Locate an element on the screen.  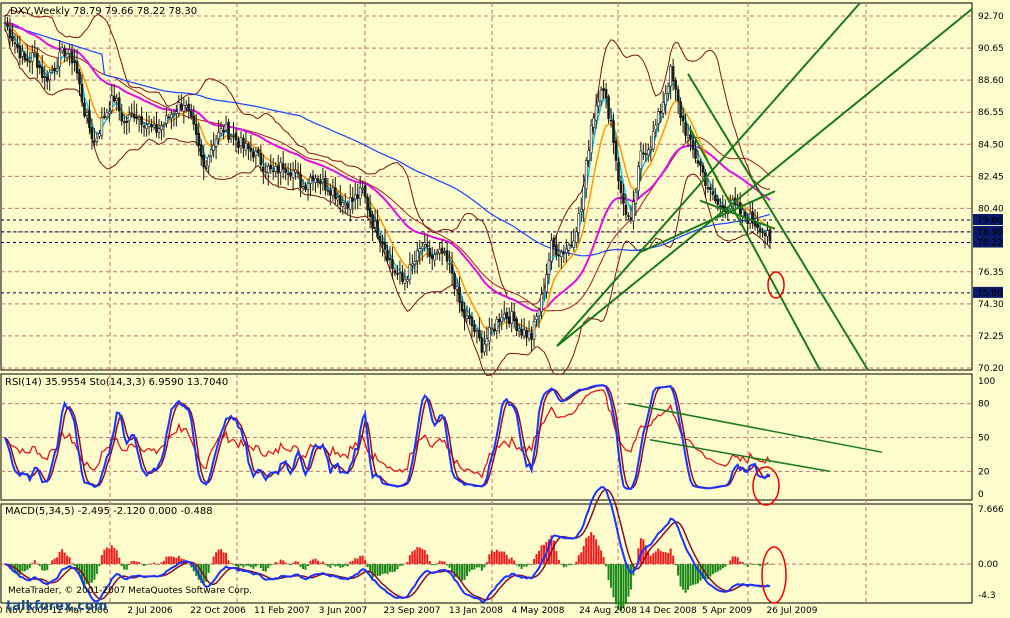
macd-signal-line is located at coordinates (387, 544).